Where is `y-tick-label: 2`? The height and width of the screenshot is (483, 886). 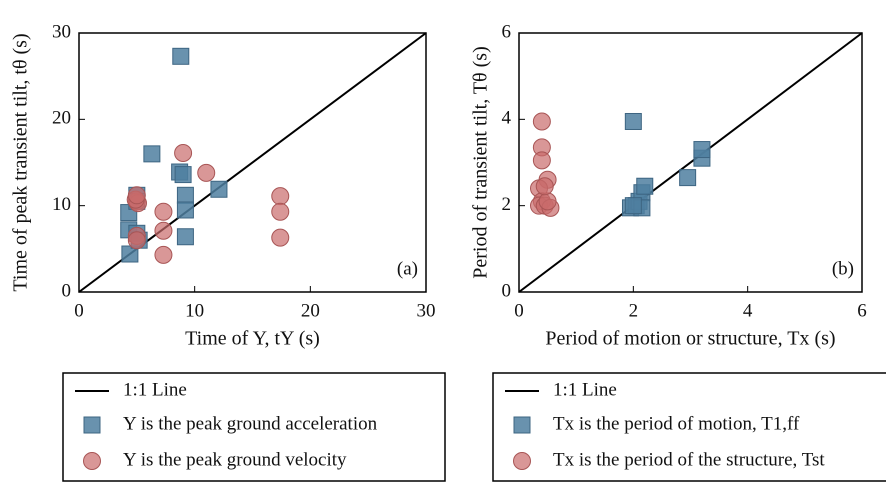
y-tick-label: 2 is located at coordinates (507, 204).